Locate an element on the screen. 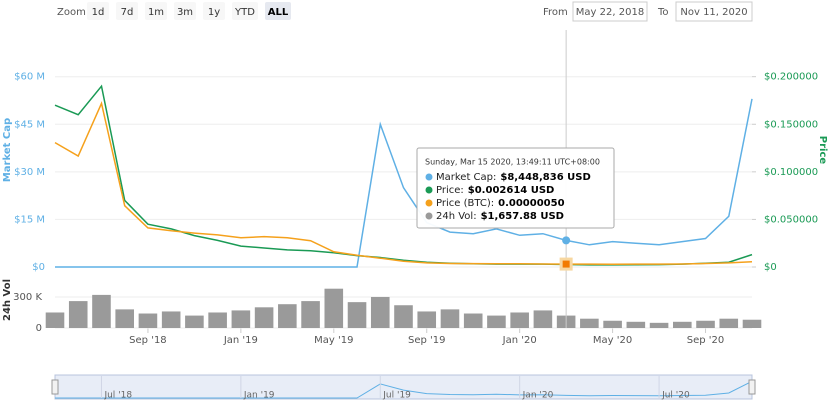 The image size is (830, 400). volume-tick-label: 300 K is located at coordinates (27, 297).